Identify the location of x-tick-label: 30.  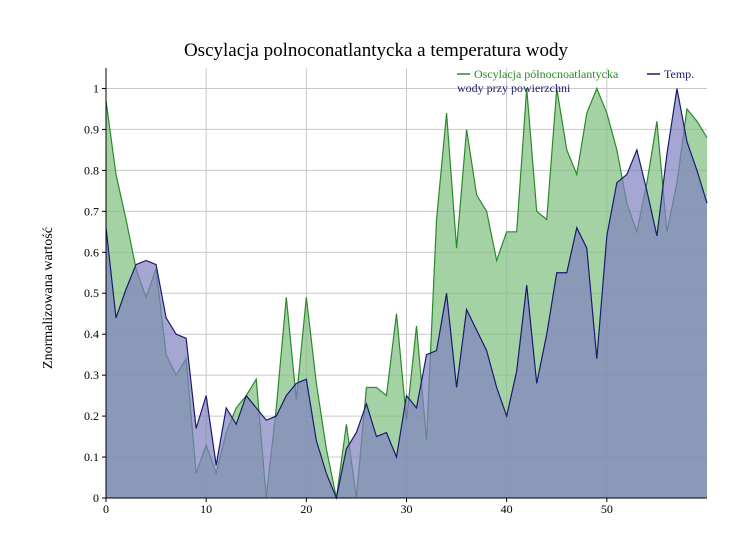
(407, 509).